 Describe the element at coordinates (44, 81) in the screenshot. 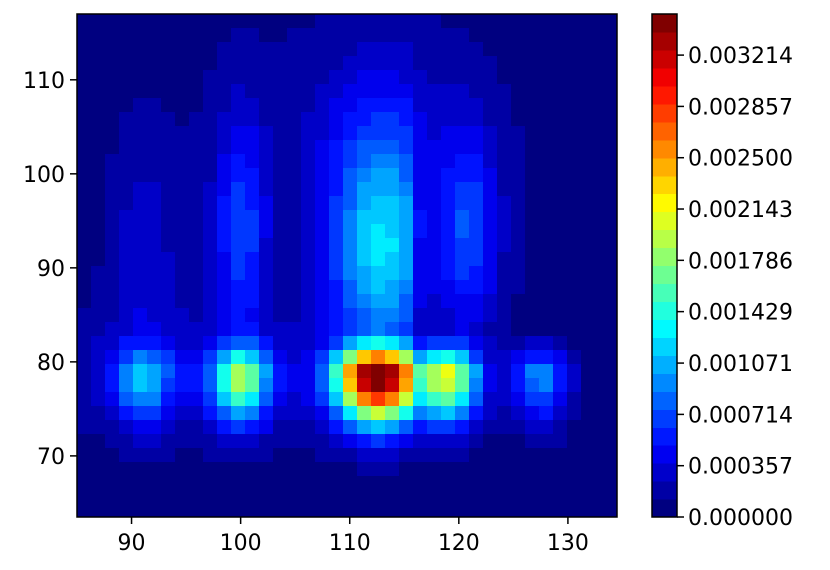

I see `y-tick-label: 110` at that location.